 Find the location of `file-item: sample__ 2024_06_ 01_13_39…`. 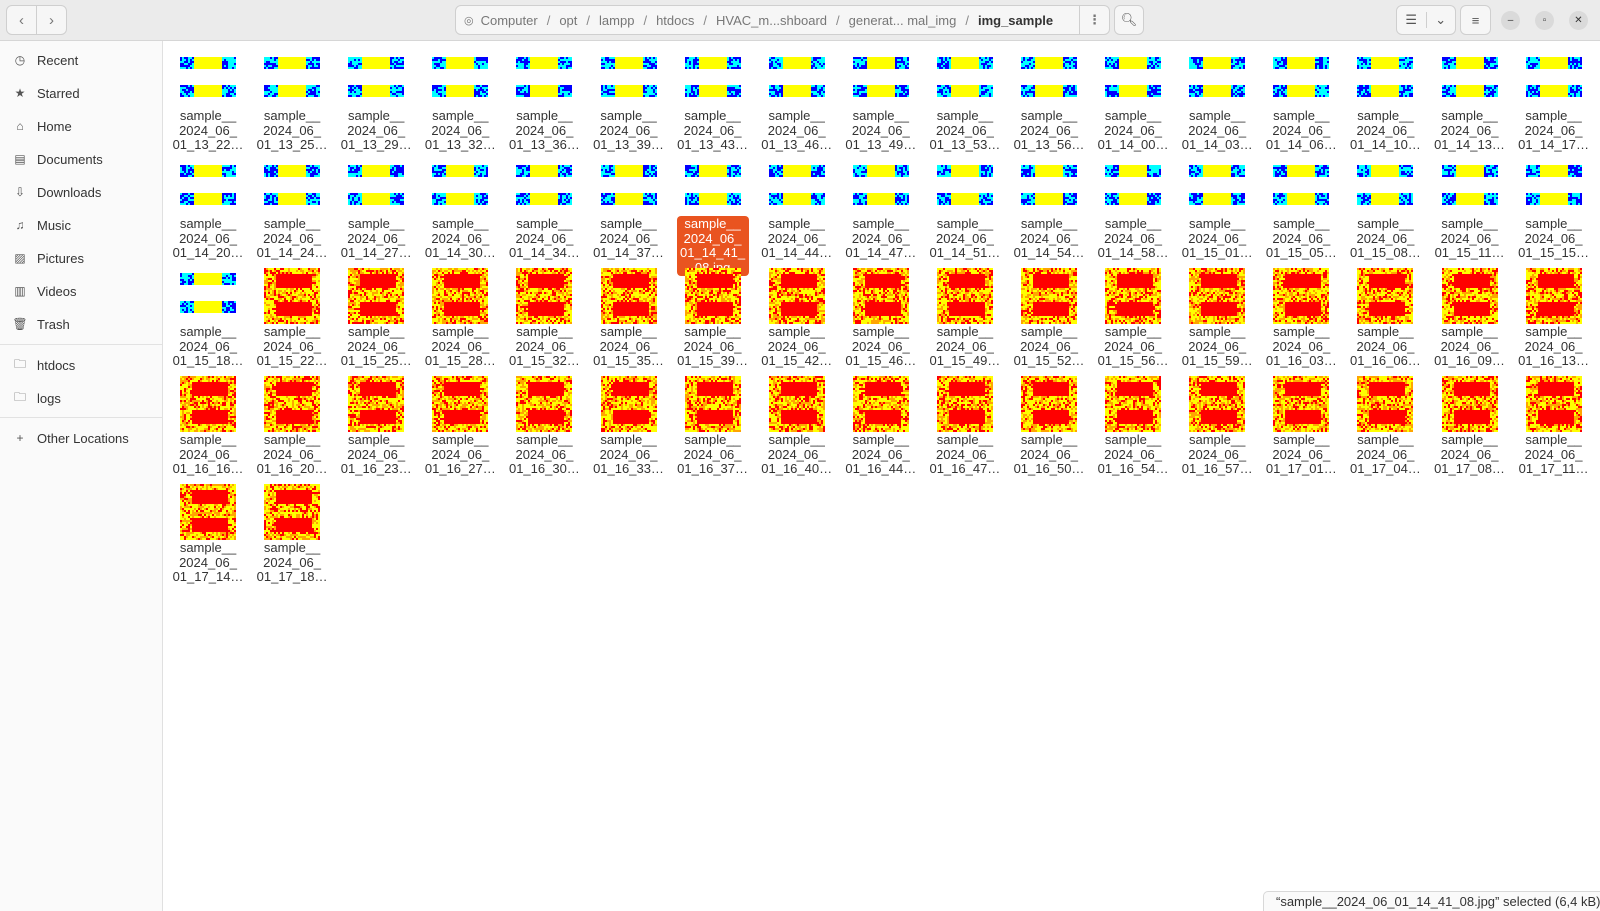

file-item: sample__ 2024_06_ 01_13_39… is located at coordinates (629, 96).